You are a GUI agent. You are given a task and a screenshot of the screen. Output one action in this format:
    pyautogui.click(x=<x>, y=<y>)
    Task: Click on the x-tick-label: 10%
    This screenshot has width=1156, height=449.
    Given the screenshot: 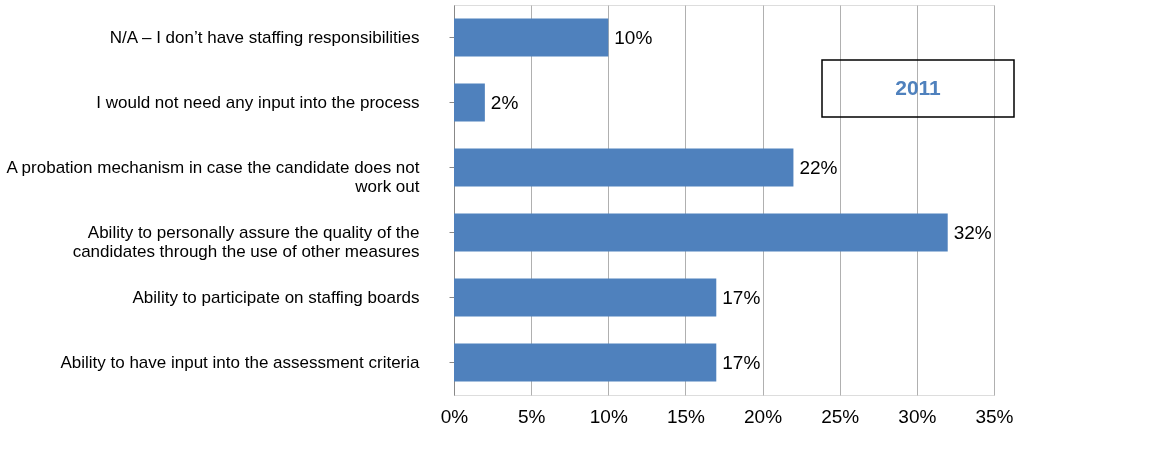 What is the action you would take?
    pyautogui.click(x=608, y=416)
    